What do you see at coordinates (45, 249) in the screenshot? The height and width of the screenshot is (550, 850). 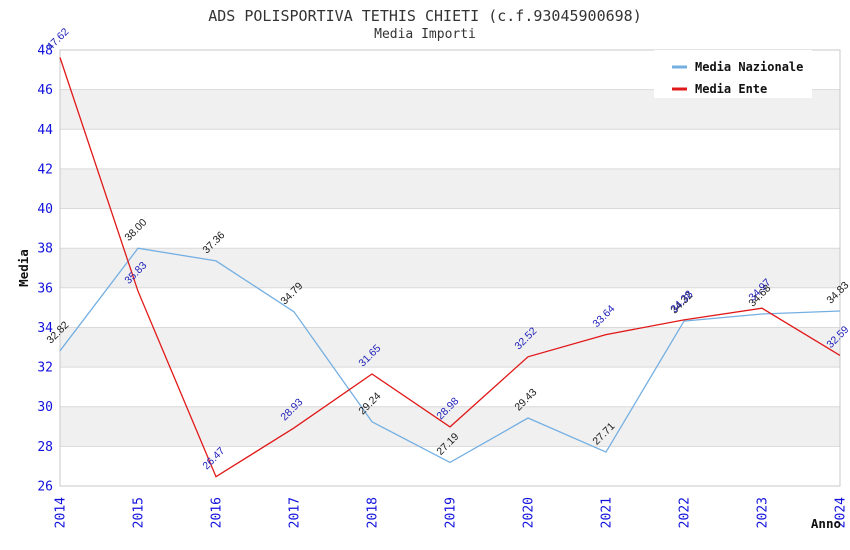 I see `y-tick-label: 38` at bounding box center [45, 249].